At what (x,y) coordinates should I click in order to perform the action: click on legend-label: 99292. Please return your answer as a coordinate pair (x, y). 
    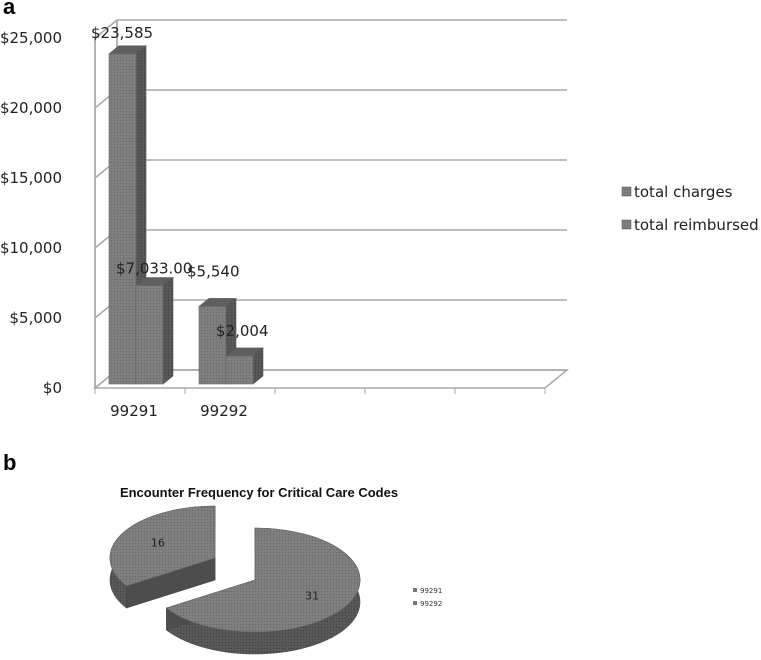
    Looking at the image, I should click on (431, 604).